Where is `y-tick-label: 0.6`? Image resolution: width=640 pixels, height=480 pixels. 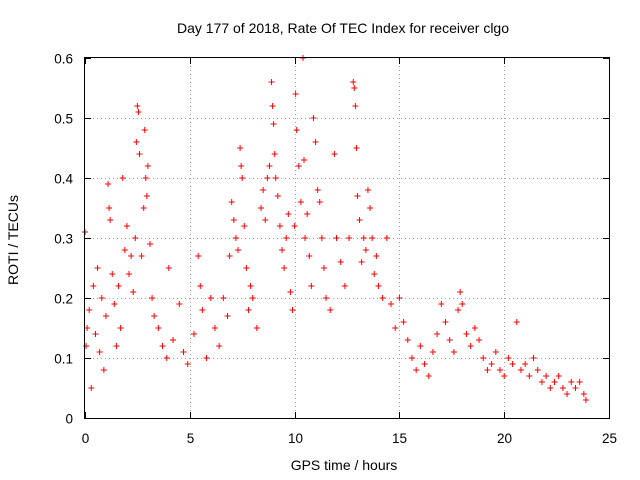
y-tick-label: 0.6 is located at coordinates (63, 59).